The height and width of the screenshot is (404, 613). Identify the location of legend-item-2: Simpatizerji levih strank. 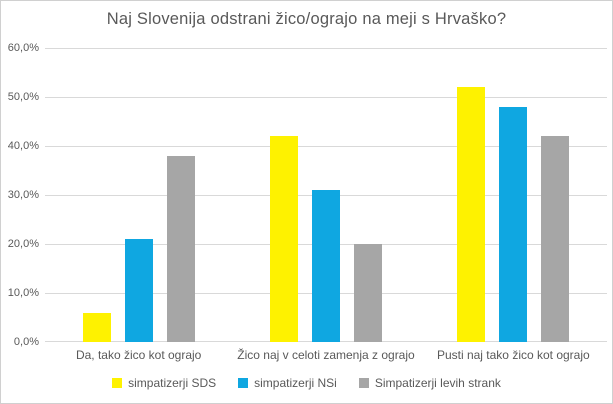
(429, 383).